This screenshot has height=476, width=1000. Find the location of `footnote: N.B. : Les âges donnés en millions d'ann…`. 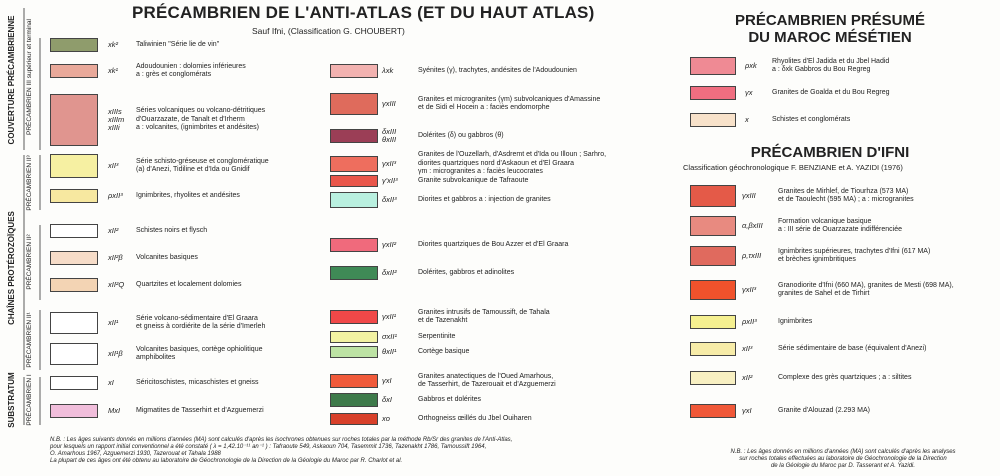

footnote: N.B. : Les âges donnés en millions d'ann… is located at coordinates (843, 459).